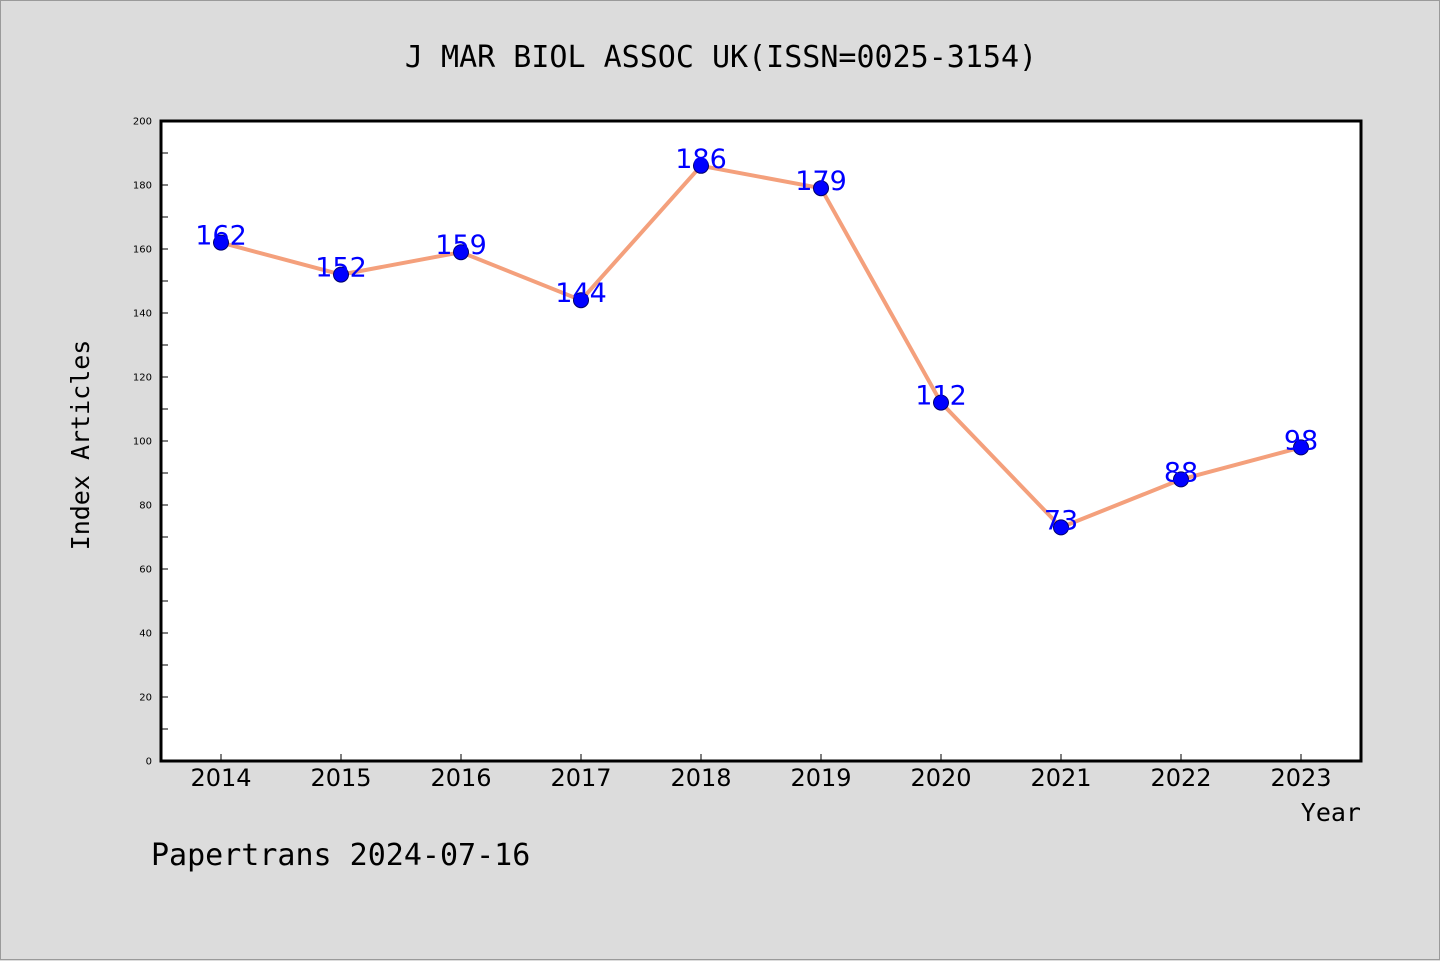 This screenshot has width=1440, height=961. What do you see at coordinates (820, 778) in the screenshot?
I see `x-tick-label: 2019` at bounding box center [820, 778].